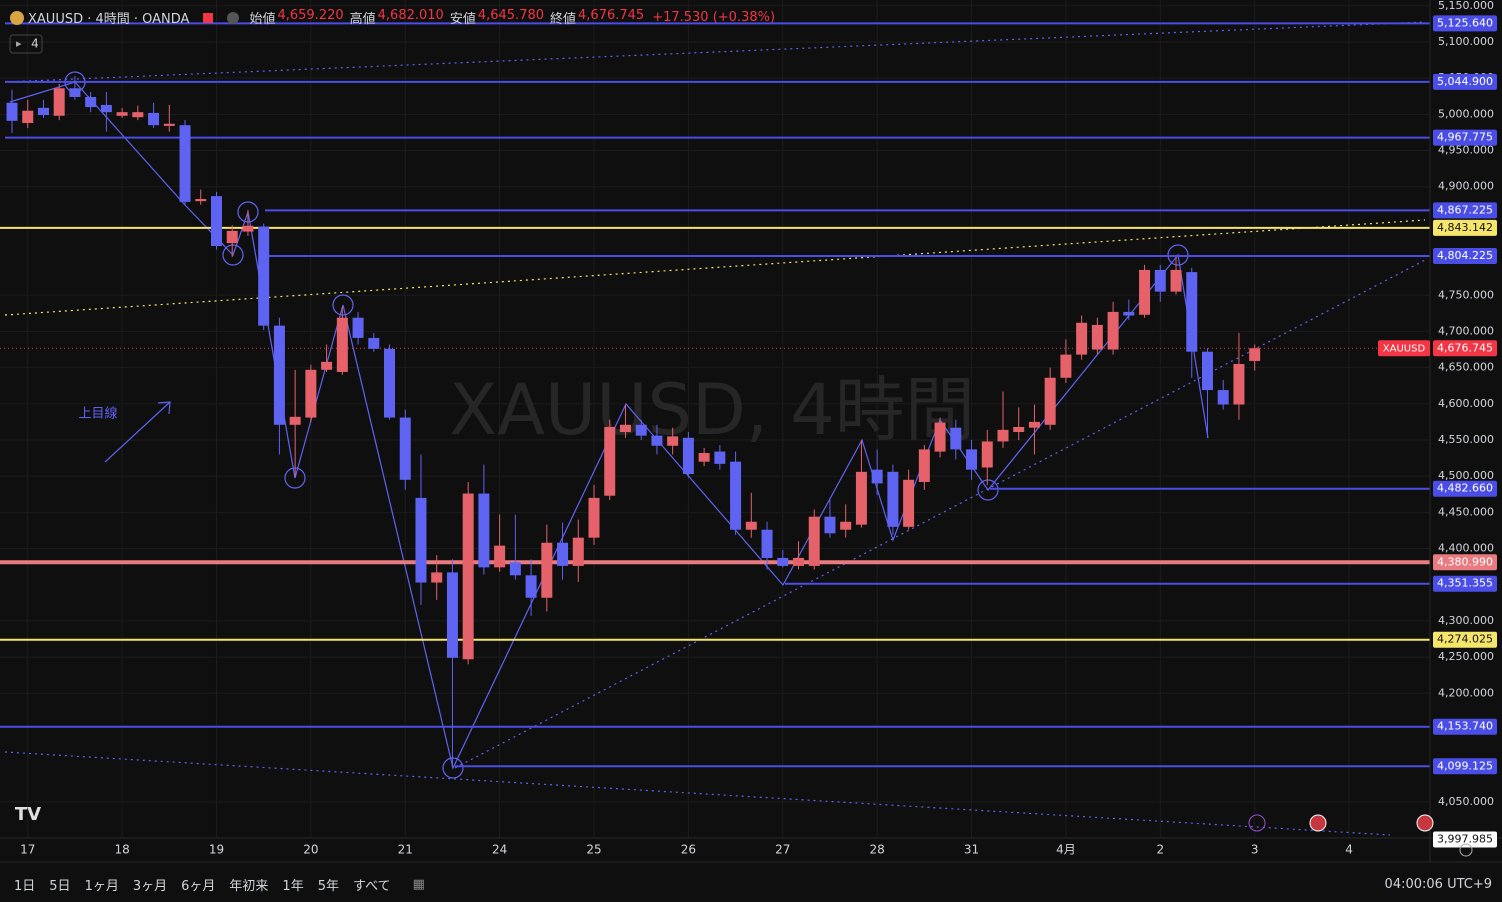  I want to click on symbol: XAUUSD · 4時間 · OANDA, so click(109, 19).